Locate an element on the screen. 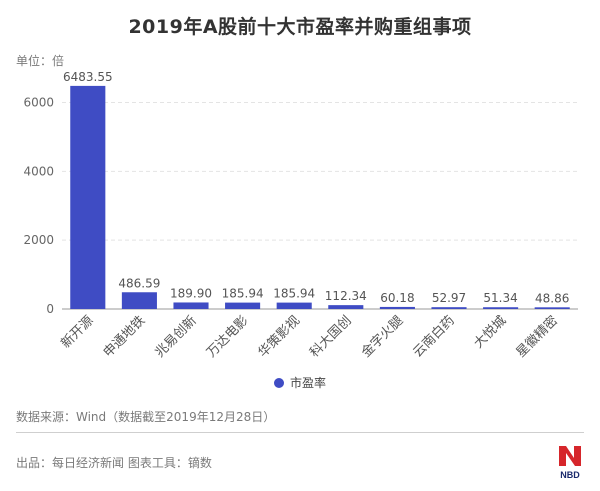 The image size is (600, 491). bar-兆易创新 is located at coordinates (191, 305).